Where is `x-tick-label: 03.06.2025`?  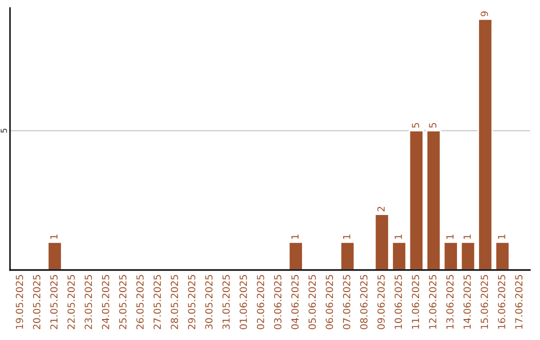
x-tick-label: 03.06.2025 is located at coordinates (278, 302).